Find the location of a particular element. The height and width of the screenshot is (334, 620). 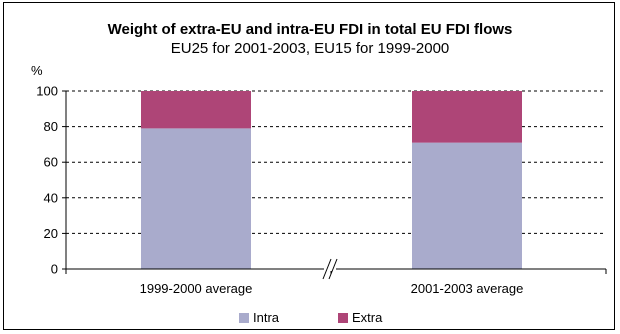

legend-label-intra: Intra is located at coordinates (266, 317).